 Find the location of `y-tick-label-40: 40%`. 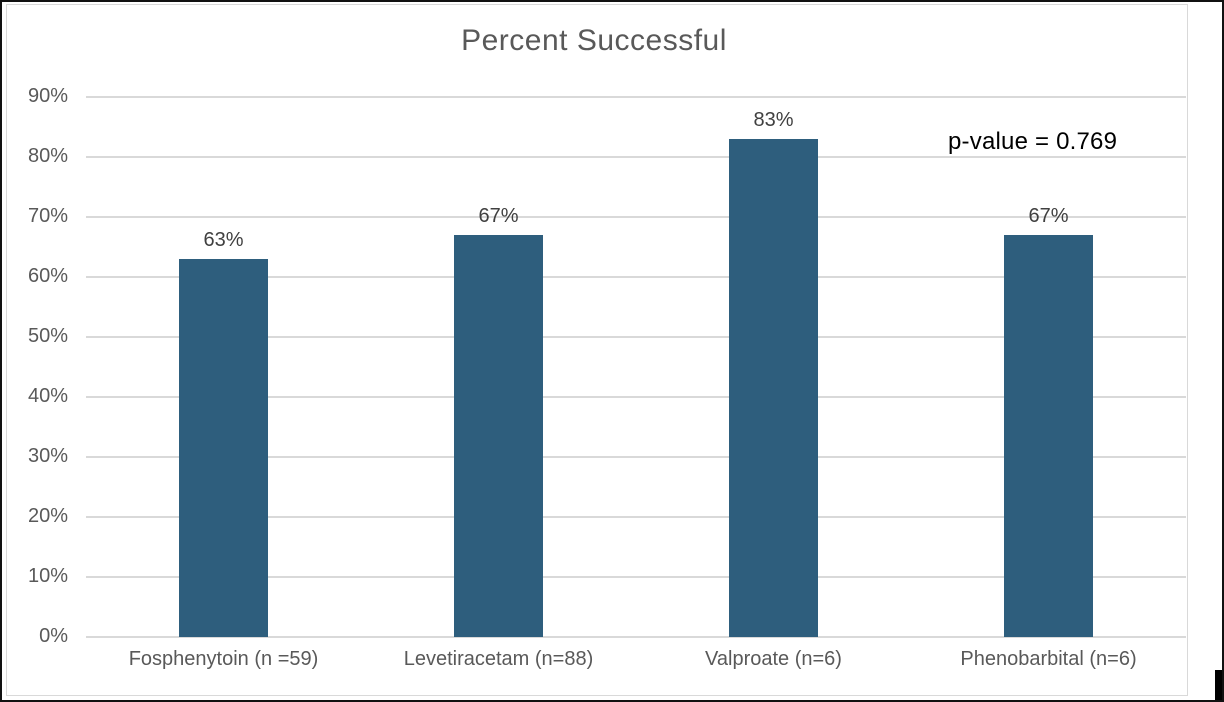

y-tick-label-40: 40% is located at coordinates (47, 396).